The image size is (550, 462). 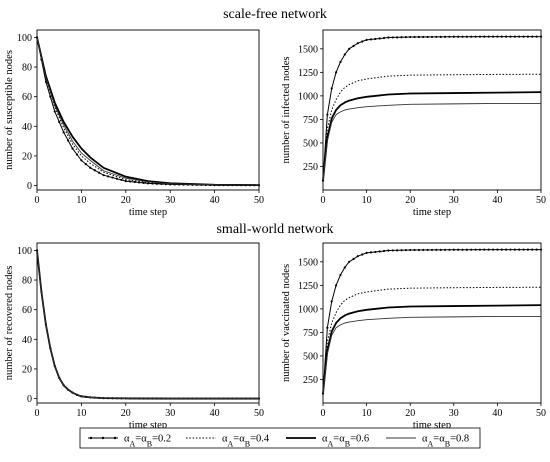 I want to click on y-tick-label: 500, so click(x=310, y=356).